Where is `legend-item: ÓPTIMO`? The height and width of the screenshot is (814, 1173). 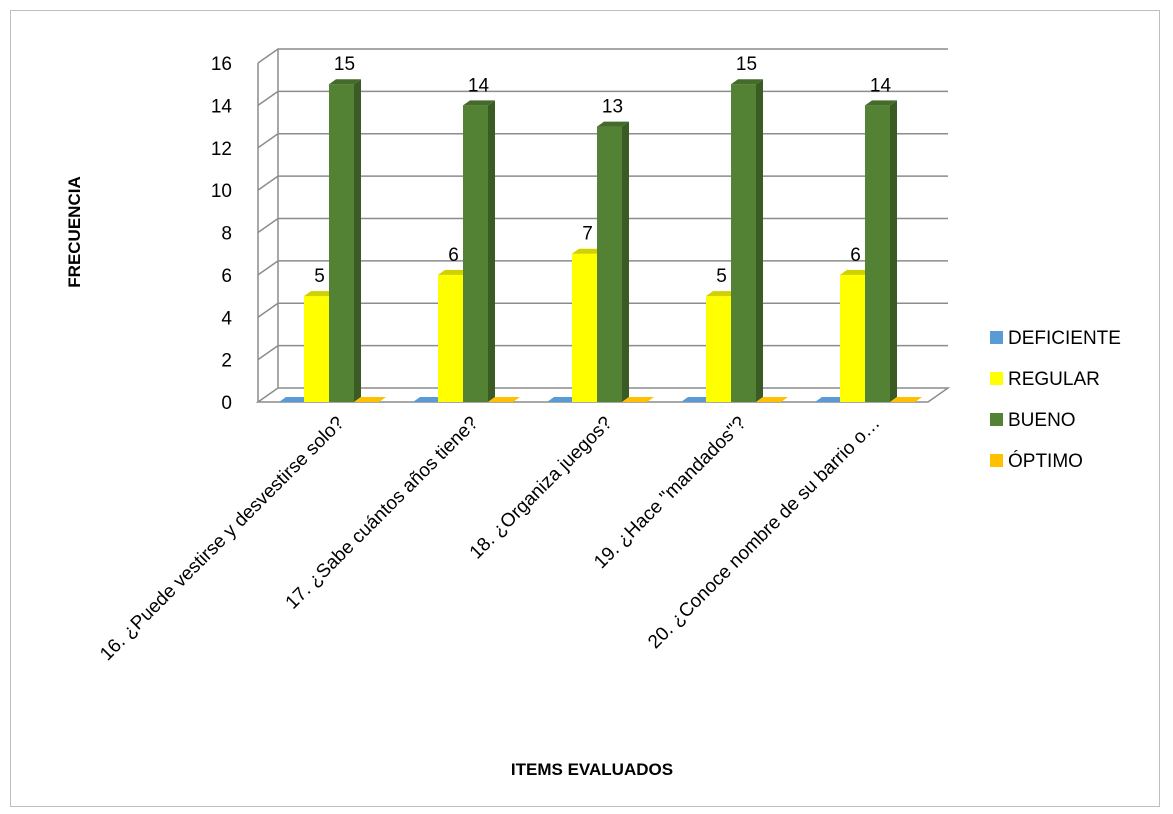 legend-item: ÓPTIMO is located at coordinates (1036, 461).